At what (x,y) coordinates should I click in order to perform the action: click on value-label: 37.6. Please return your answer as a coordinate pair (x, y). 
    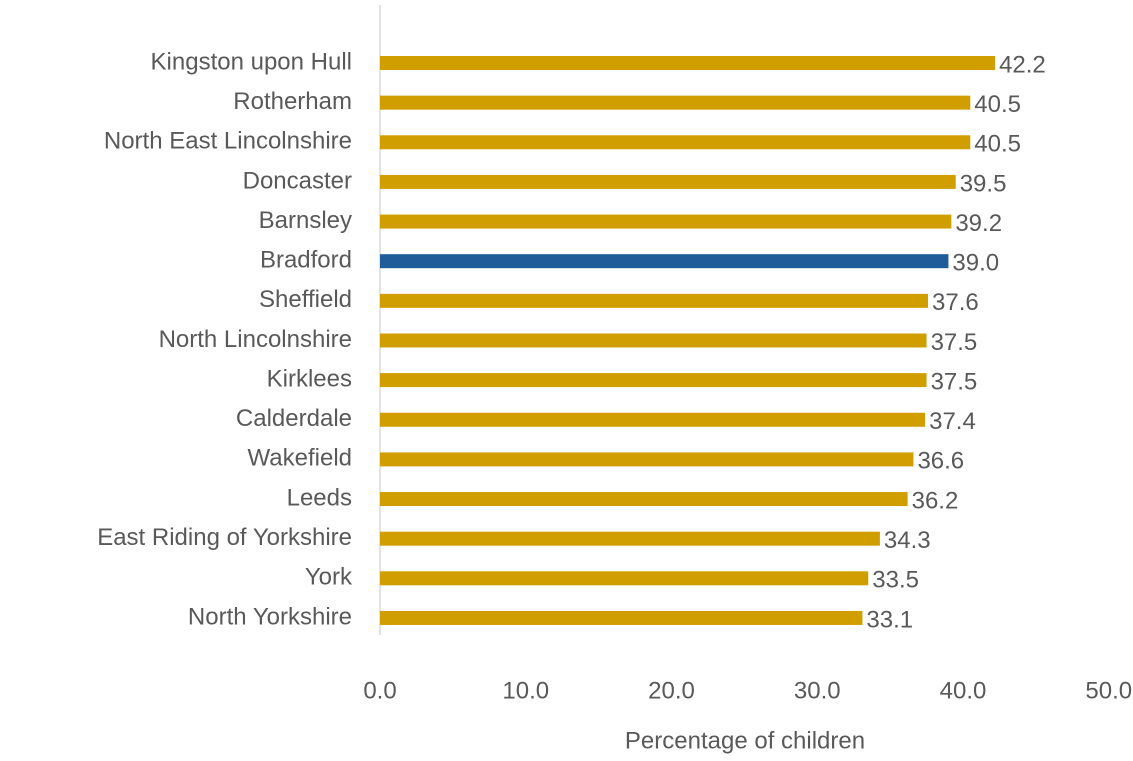
    Looking at the image, I should click on (955, 302).